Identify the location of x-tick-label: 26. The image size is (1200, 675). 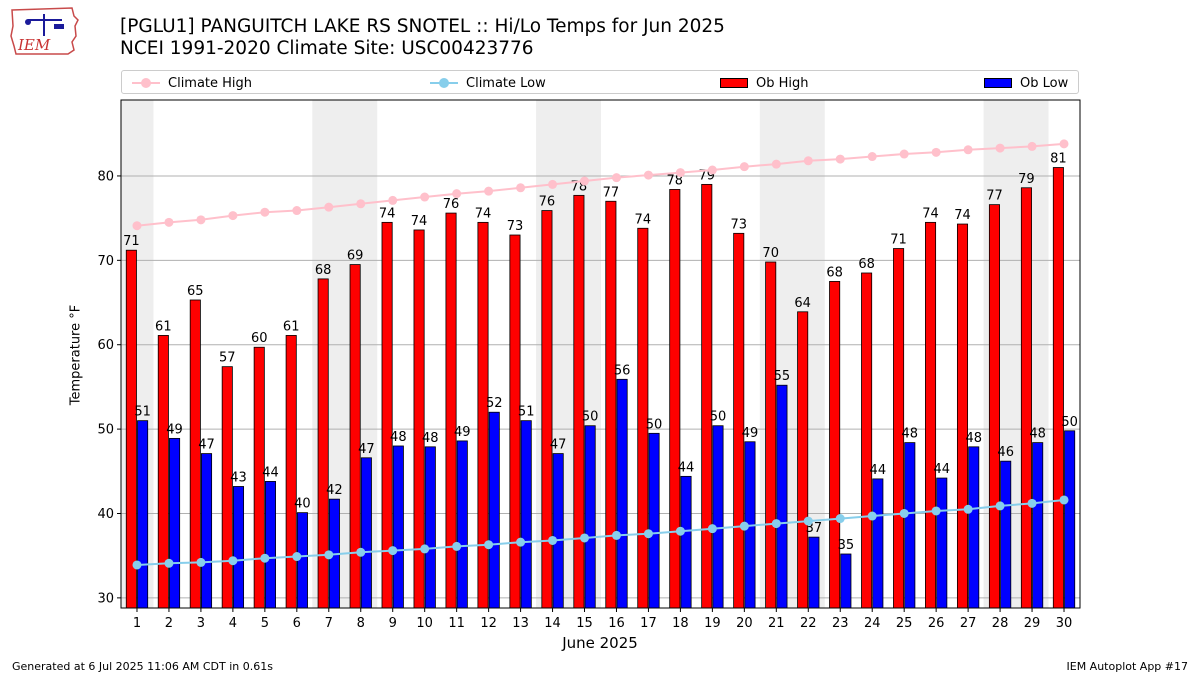
(936, 623).